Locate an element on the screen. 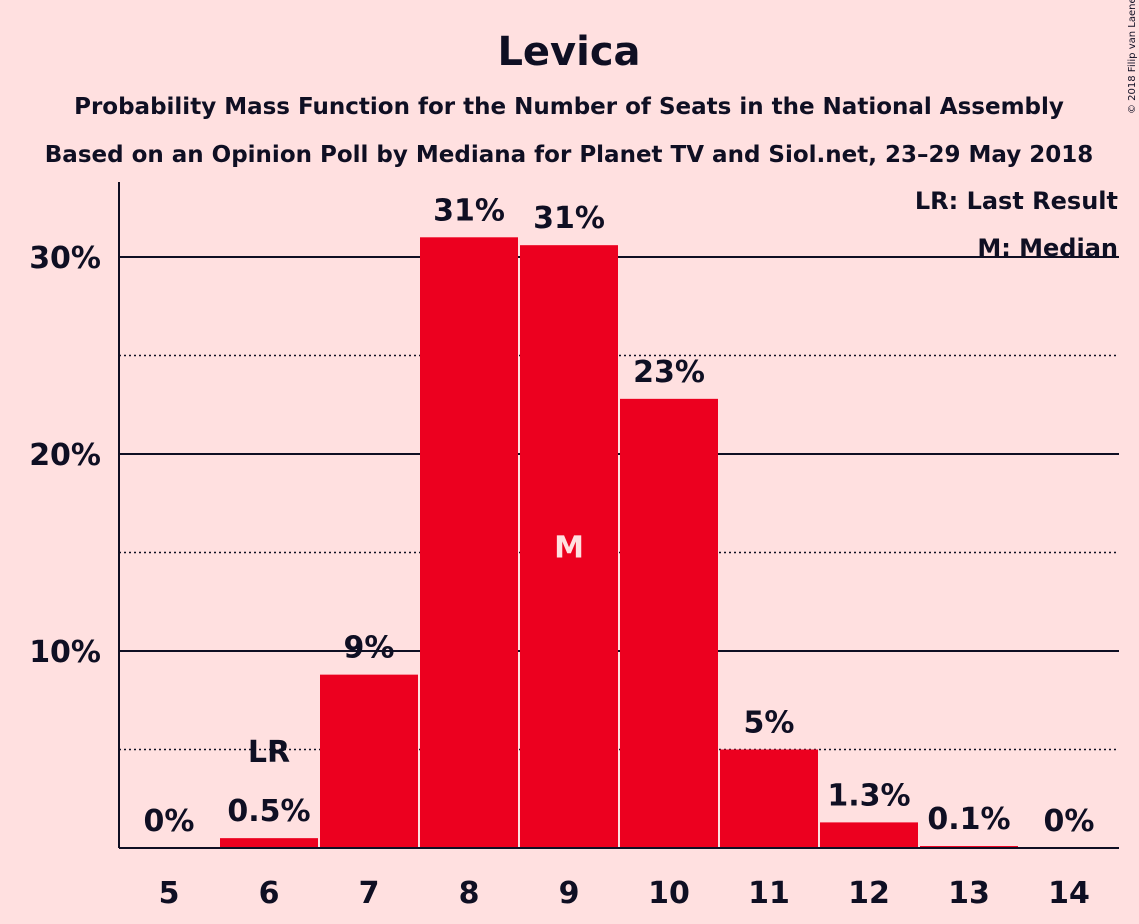 The height and width of the screenshot is (924, 1139). bar-value-label: 23% is located at coordinates (669, 372).